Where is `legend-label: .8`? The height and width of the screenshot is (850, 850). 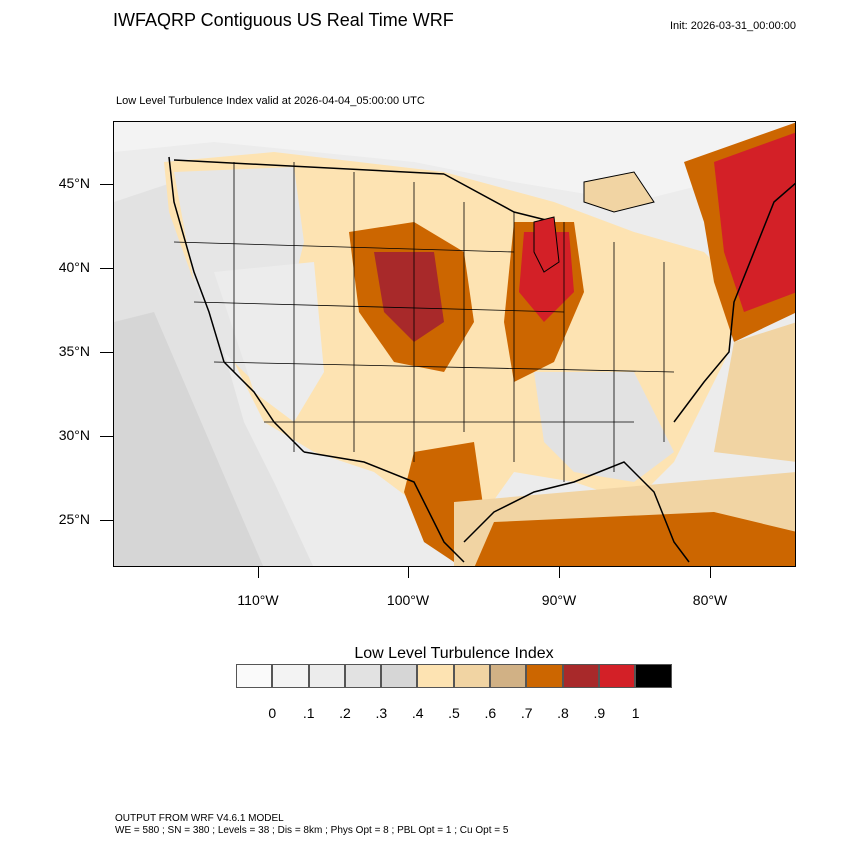
legend-label: .8 is located at coordinates (563, 713).